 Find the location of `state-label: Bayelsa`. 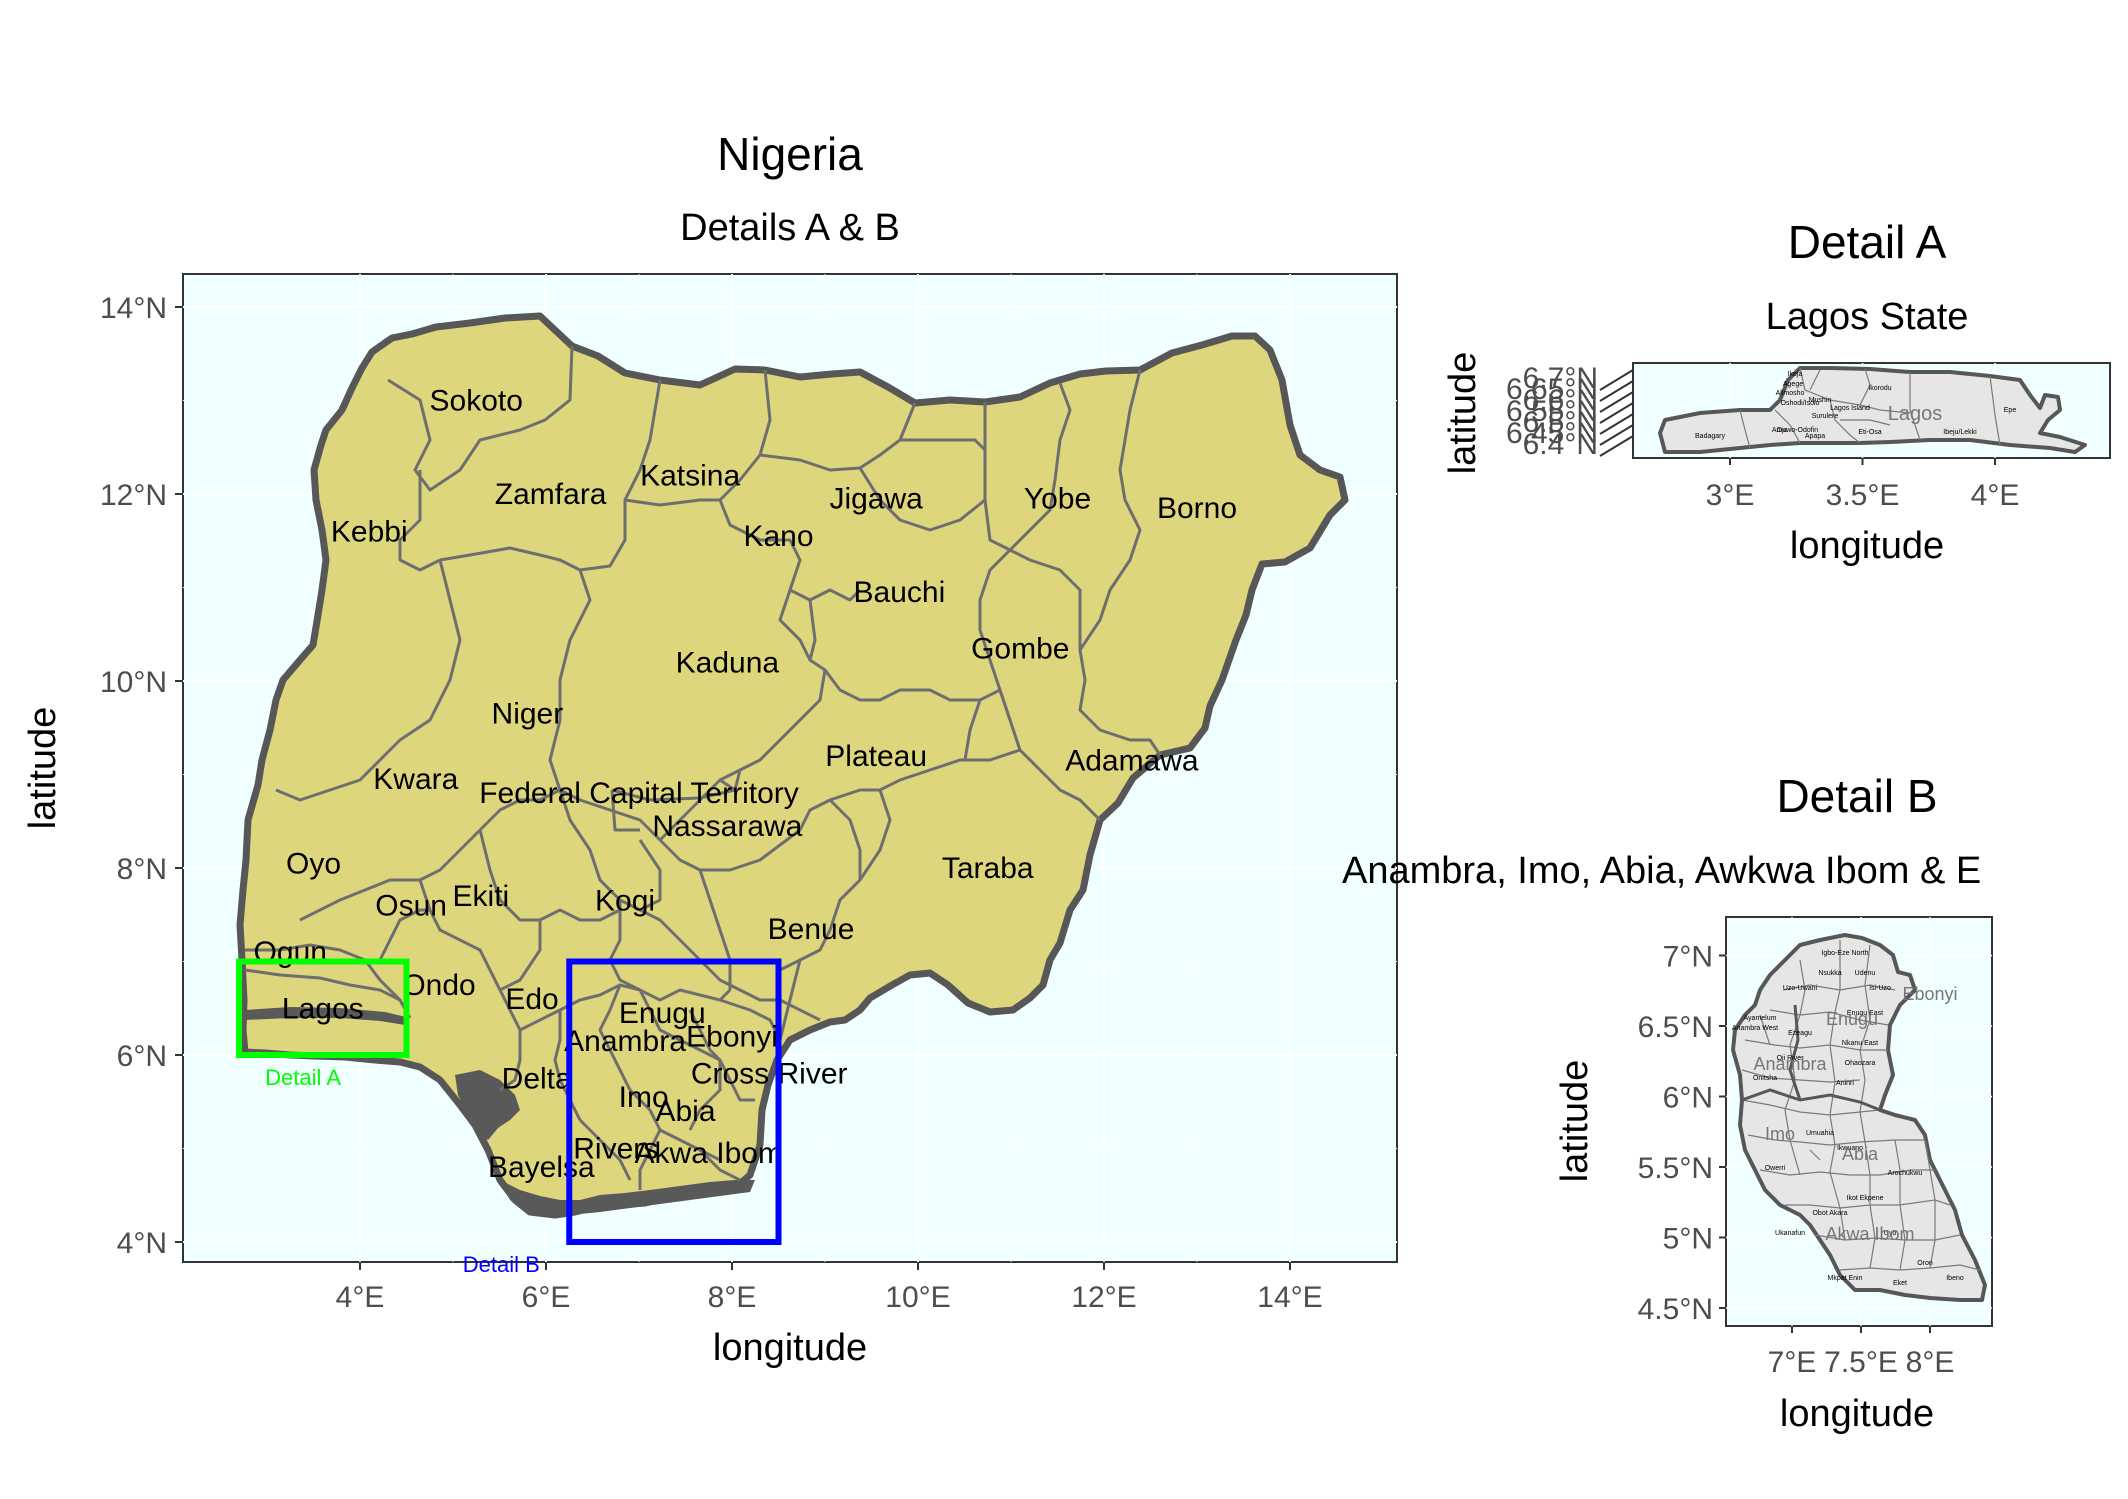

state-label: Bayelsa is located at coordinates (541, 1167).